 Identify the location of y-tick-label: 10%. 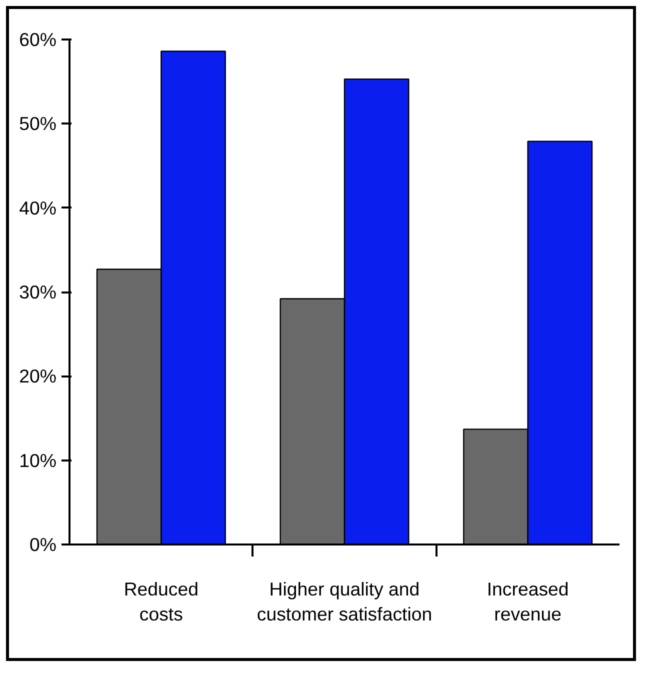
(38, 460).